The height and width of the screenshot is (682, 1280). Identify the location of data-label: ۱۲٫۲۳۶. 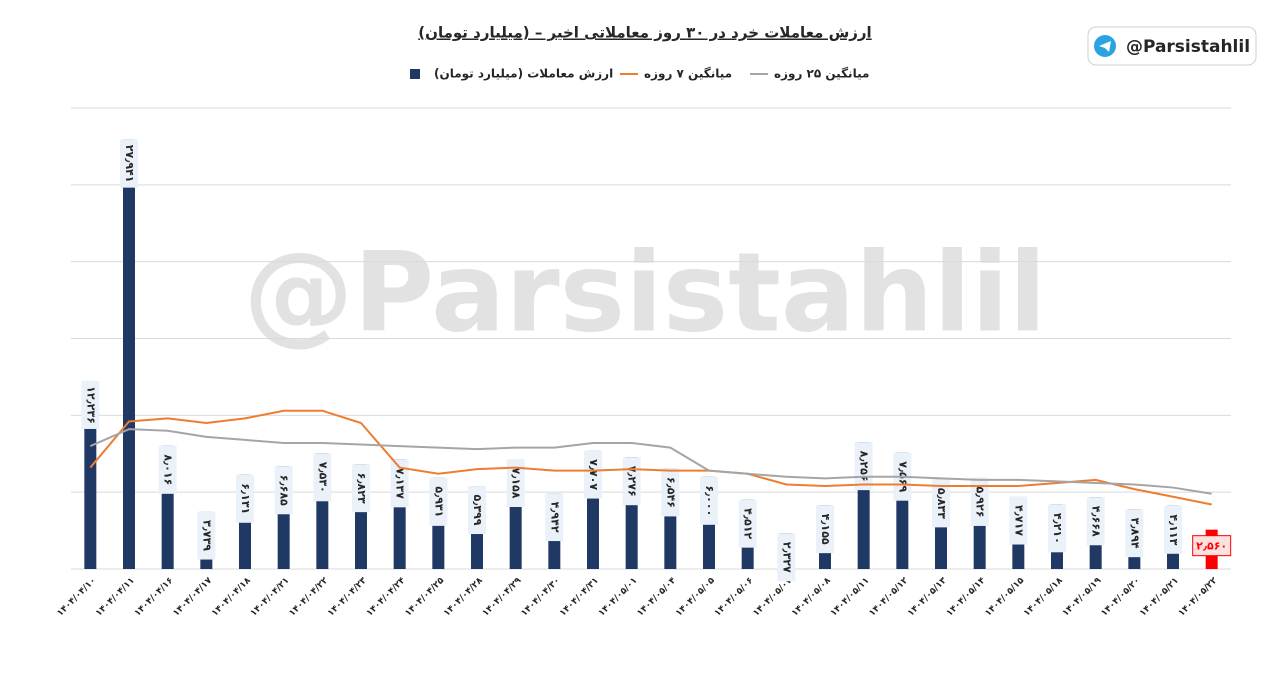
(90, 405).